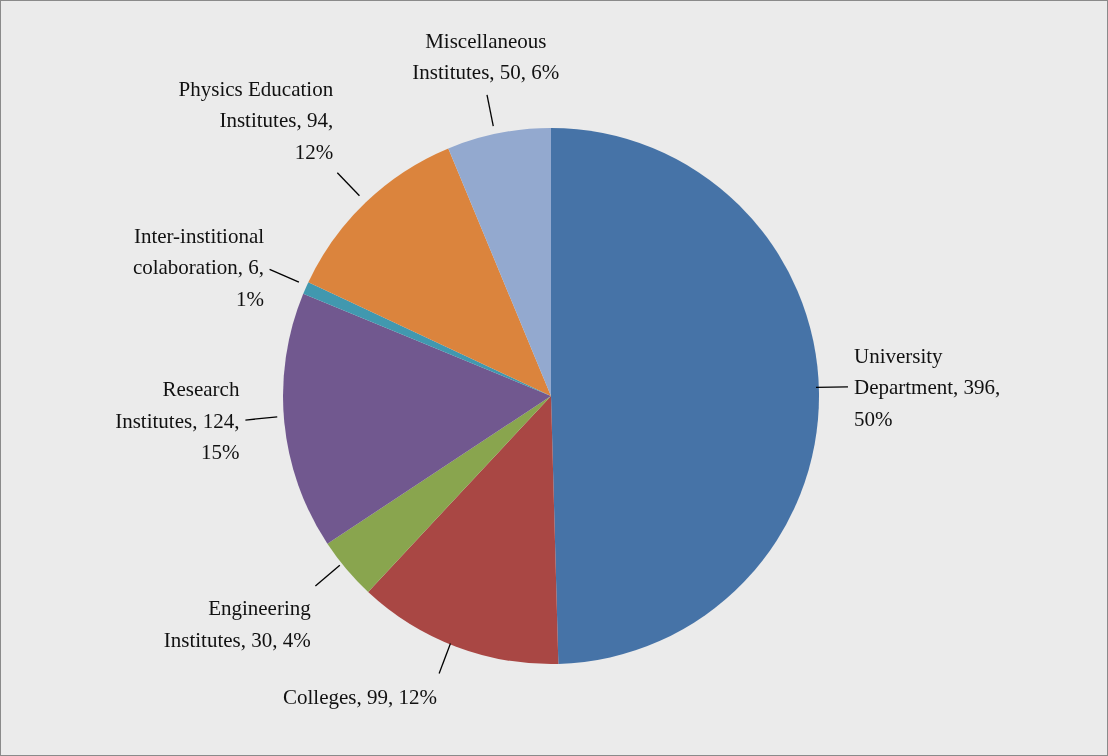 This screenshot has height=756, width=1108. Describe the element at coordinates (256, 120) in the screenshot. I see `slice-label: Physics Education Institutes, 94, 12%` at that location.